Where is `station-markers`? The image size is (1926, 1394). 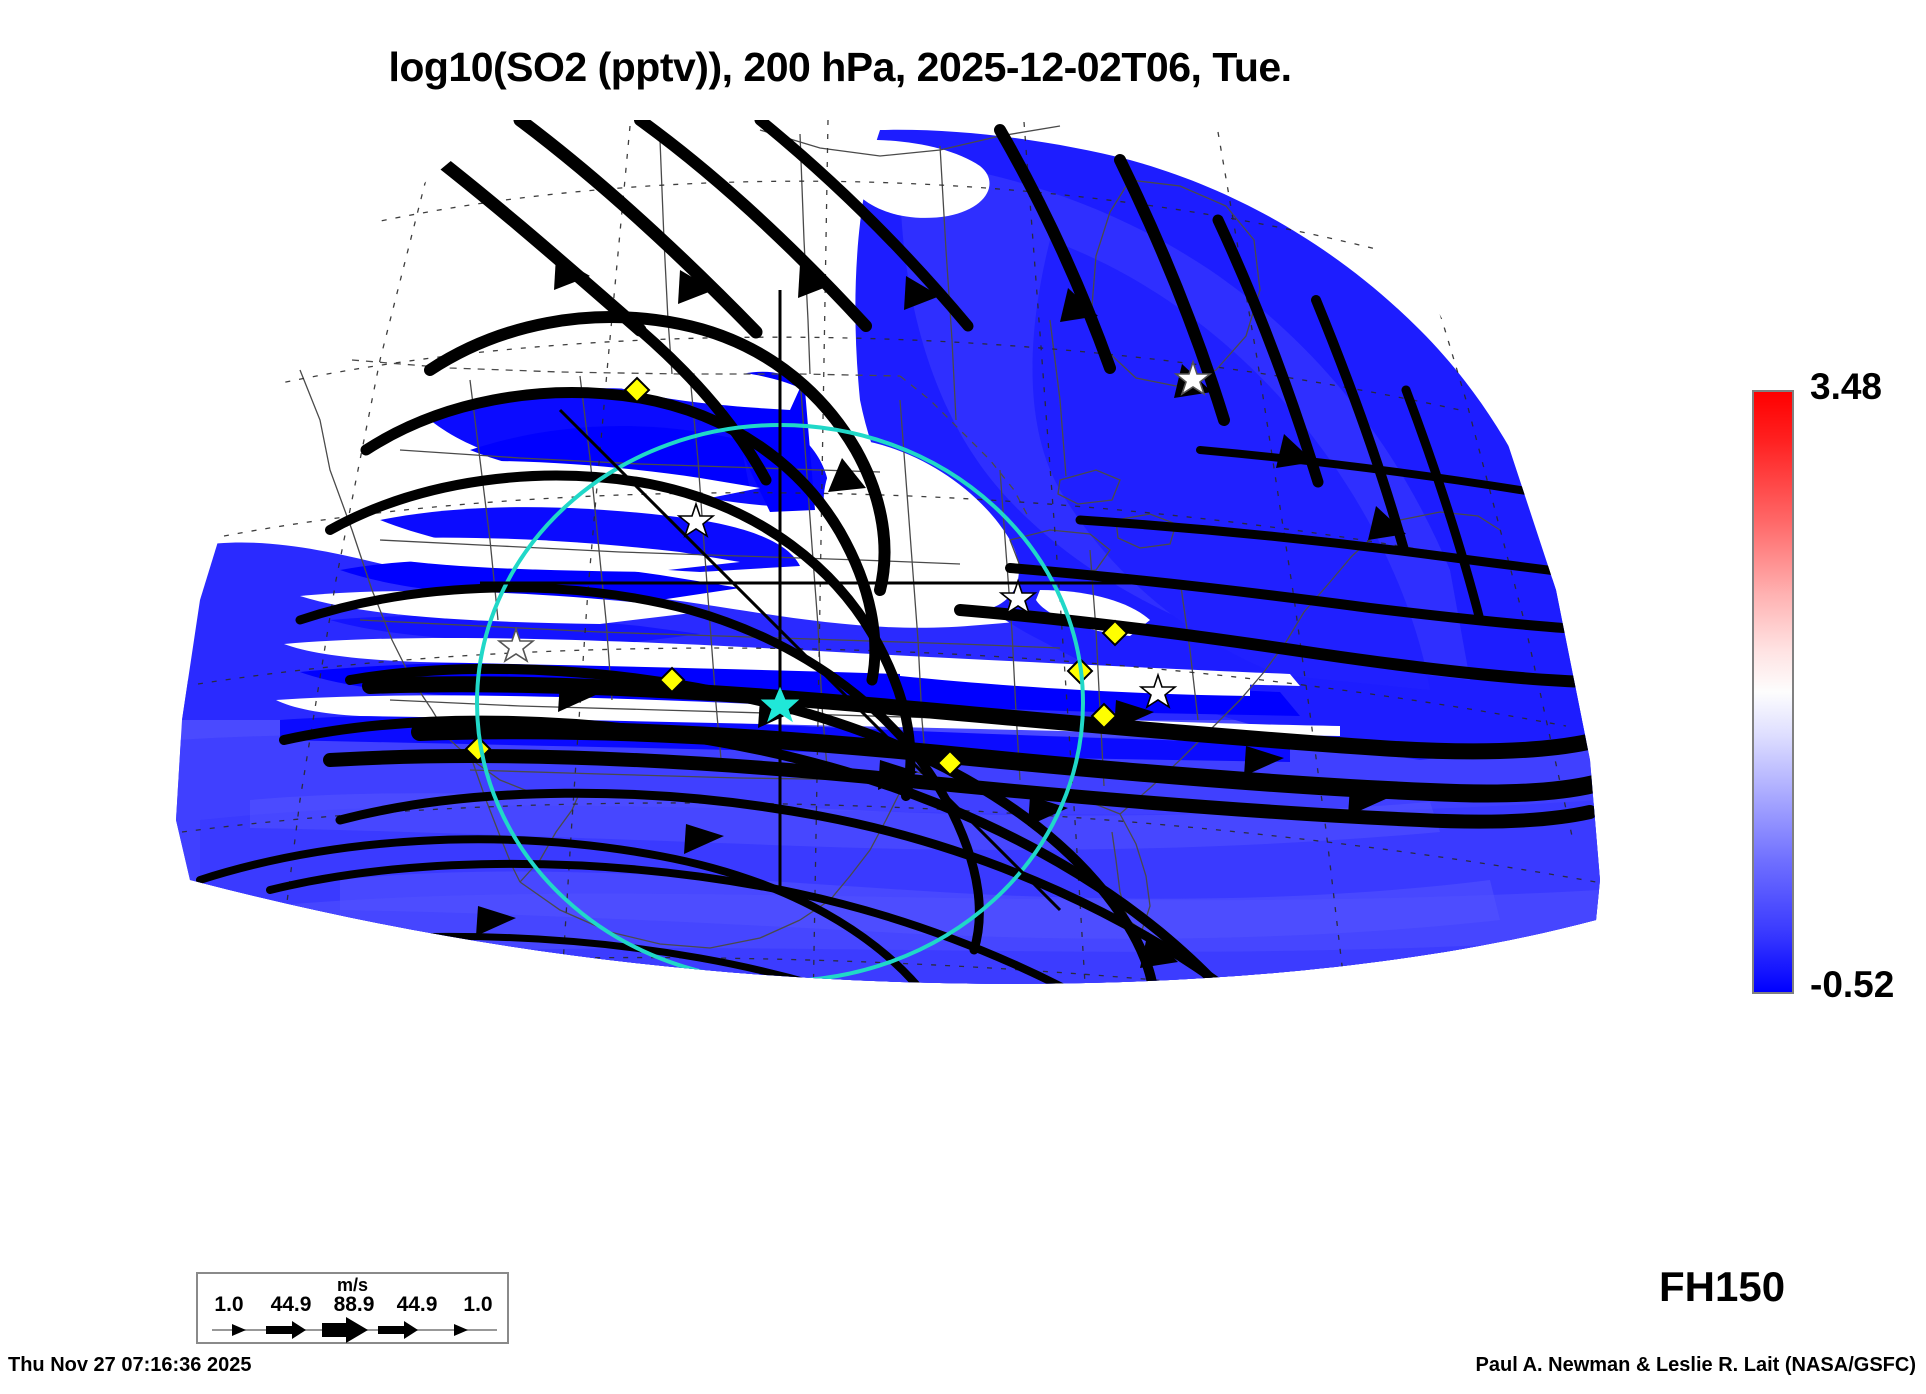
station-markers is located at coordinates (854, 534).